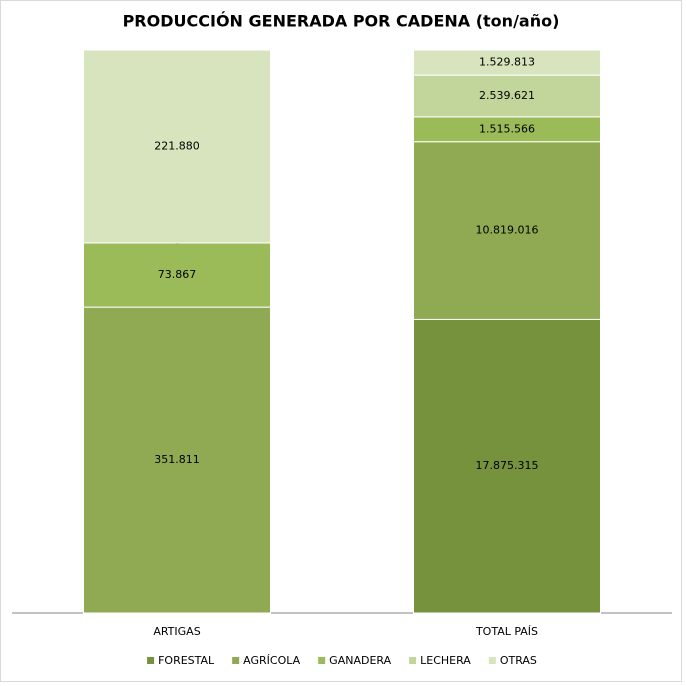 The width and height of the screenshot is (686, 686). I want to click on legend-label: FORESTAL, so click(186, 660).